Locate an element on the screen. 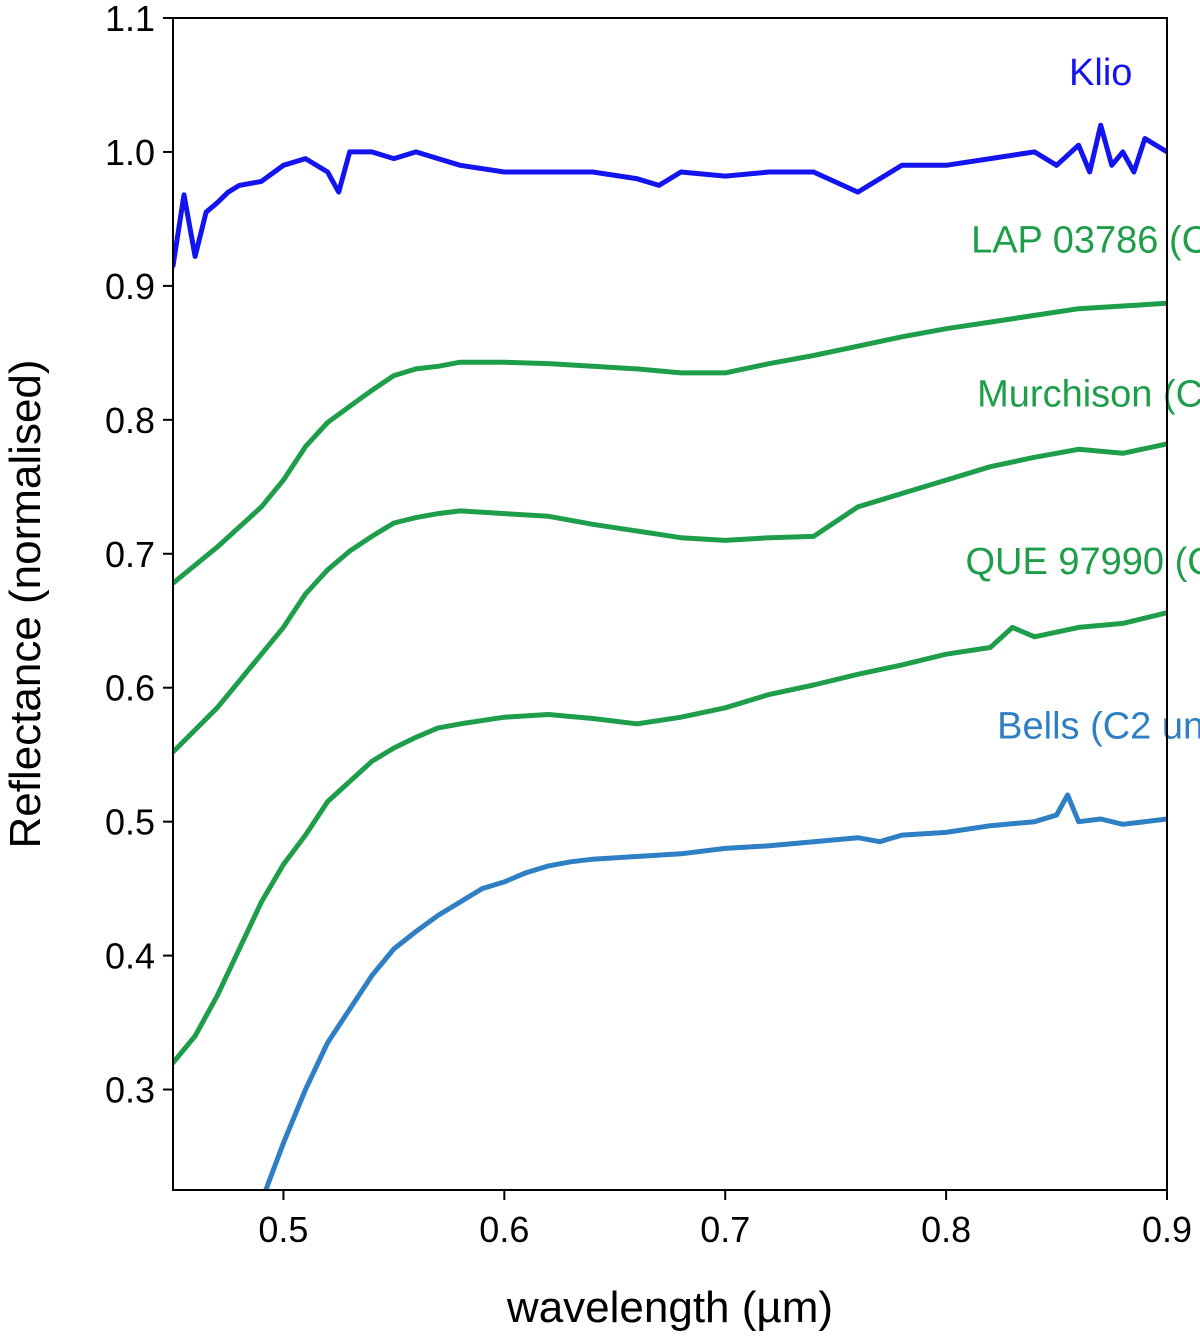 Image resolution: width=1200 pixels, height=1342 pixels. series-label-lap-03786-cm2: LAP 03786 (CM2) is located at coordinates (1085, 240).